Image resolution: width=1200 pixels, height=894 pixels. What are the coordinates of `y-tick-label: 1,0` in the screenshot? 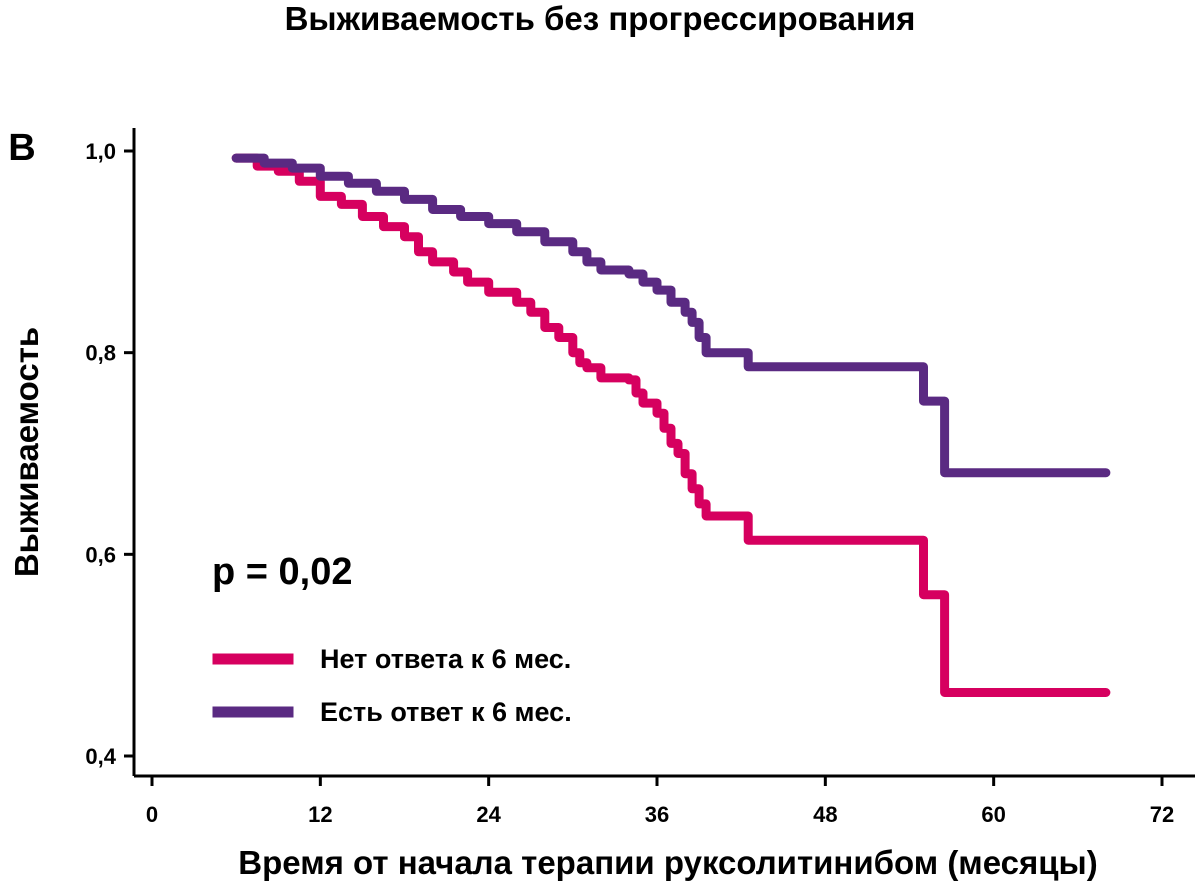 It's located at (100, 151).